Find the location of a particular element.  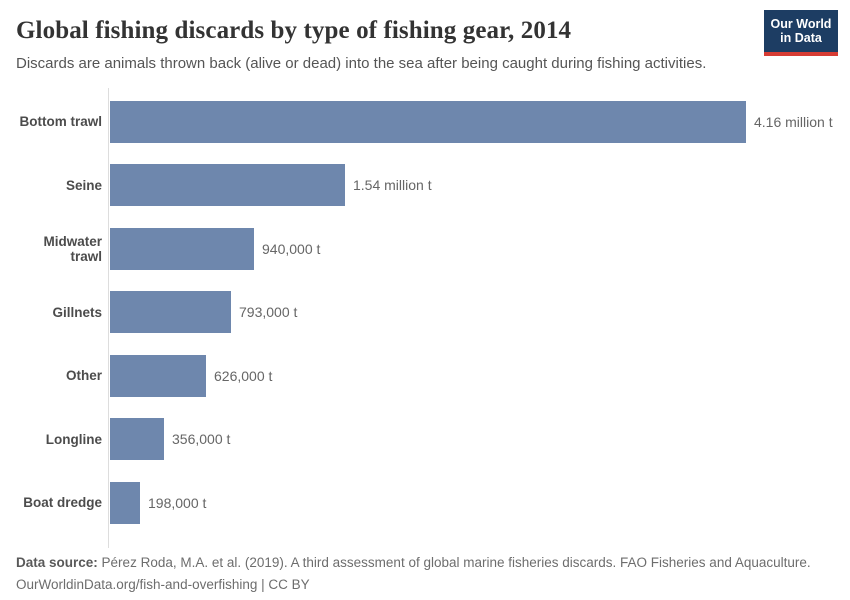

value-label: 793,000 t is located at coordinates (268, 312).